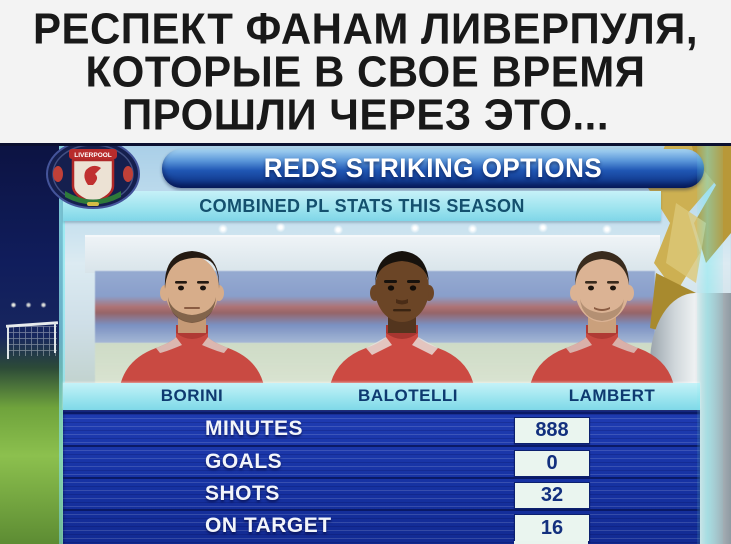 The height and width of the screenshot is (544, 731). I want to click on player-photo-lambert, so click(602, 318).